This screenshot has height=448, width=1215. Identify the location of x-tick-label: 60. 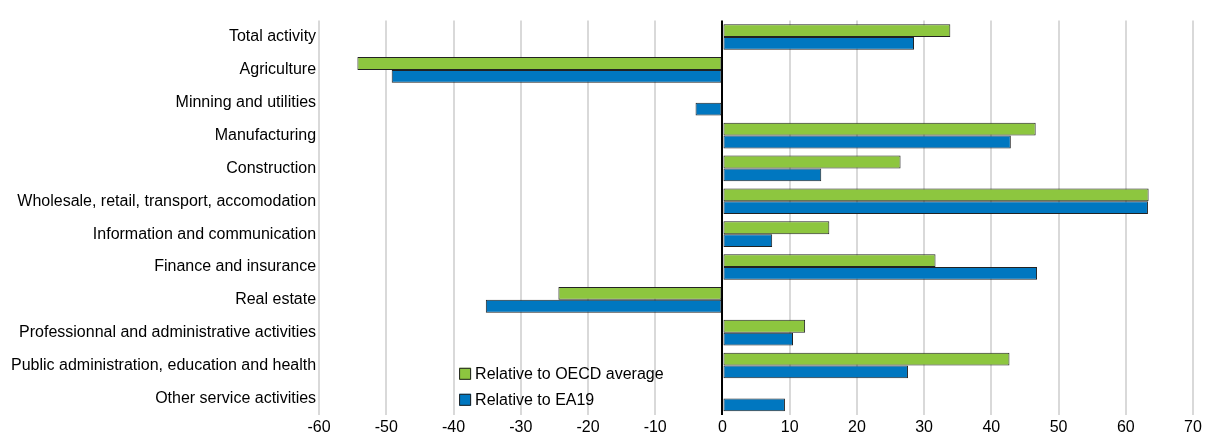
(1125, 426).